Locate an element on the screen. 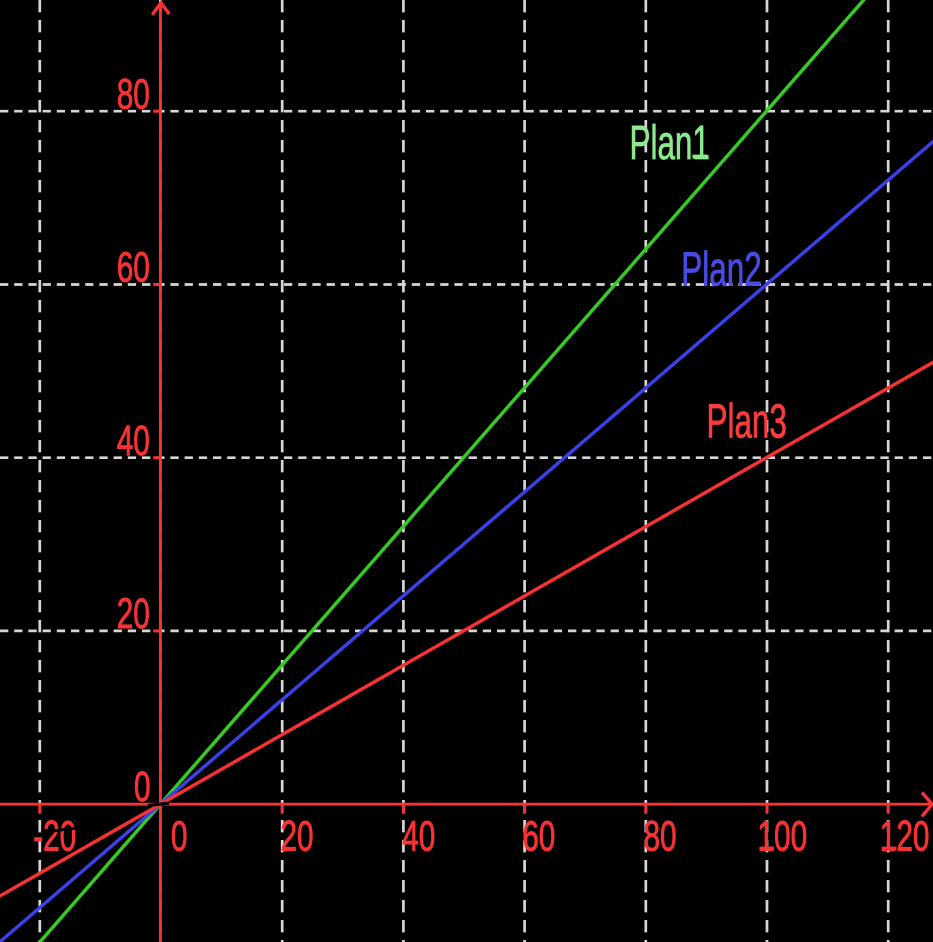 The image size is (933, 942). svg-text: -20 is located at coordinates (54, 836).